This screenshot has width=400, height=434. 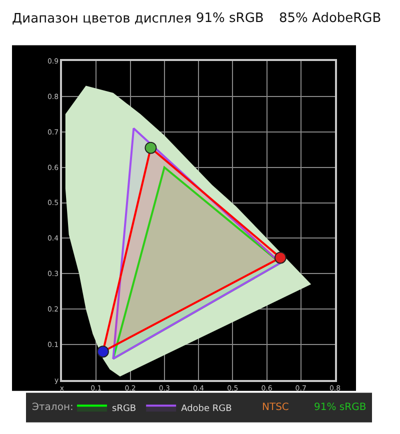 I want to click on chart-title: Диапазон цветов дисплея, so click(x=102, y=19).